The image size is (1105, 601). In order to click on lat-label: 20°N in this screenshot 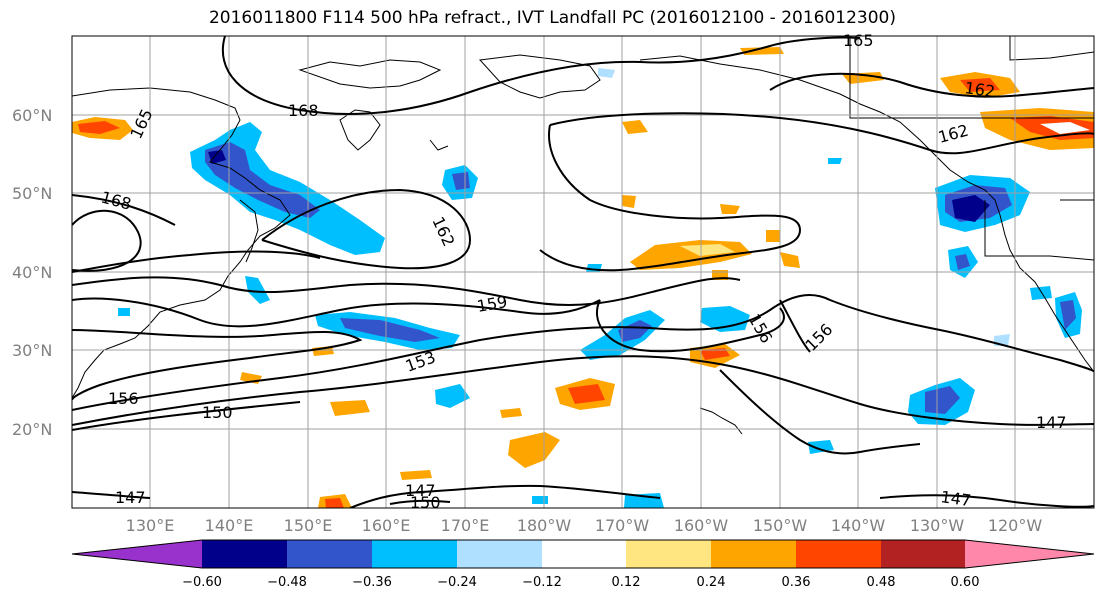, I will do `click(32, 429)`.